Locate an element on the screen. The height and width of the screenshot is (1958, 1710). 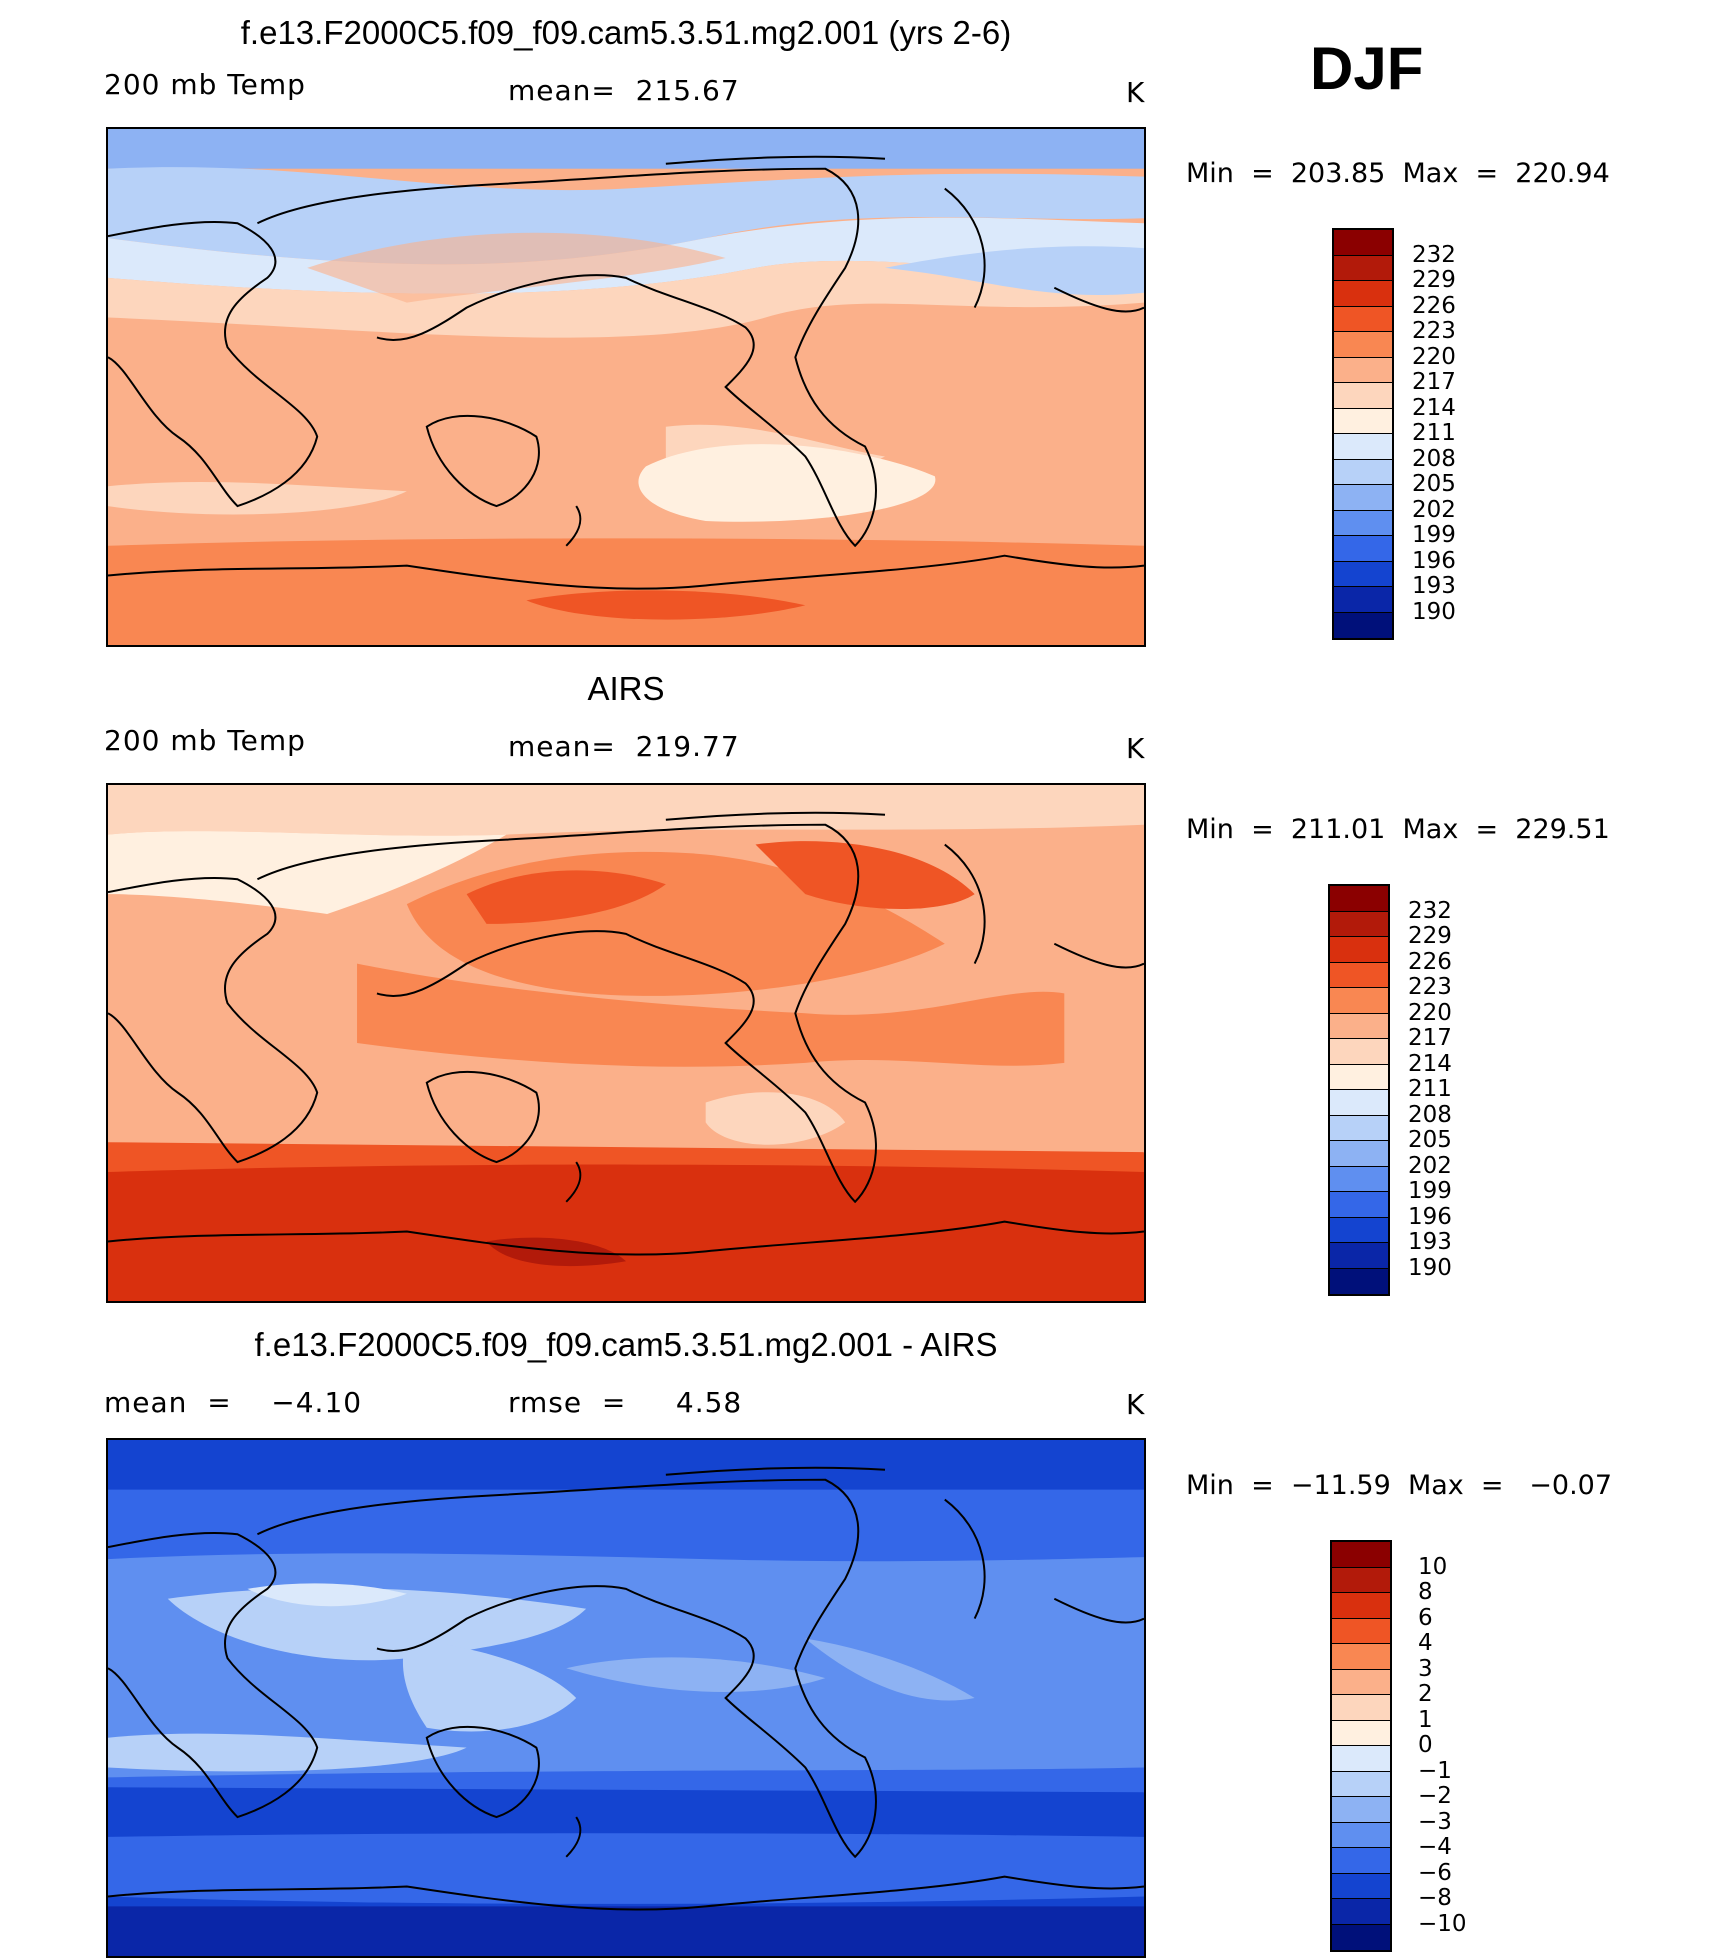
panel2-variable-label: 200 mb Temp is located at coordinates (205, 740).